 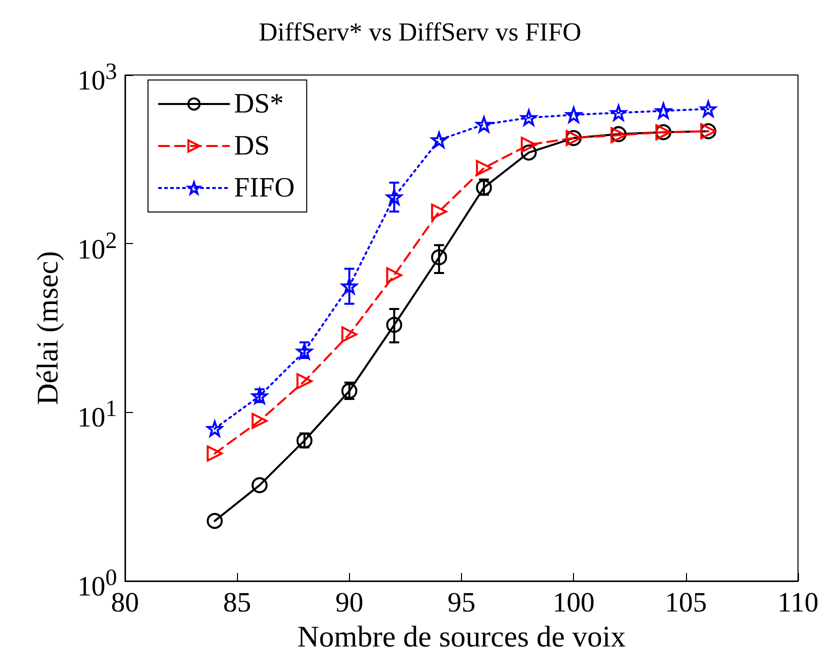 What do you see at coordinates (48, 328) in the screenshot?
I see `y-axis-title: Délai (msec)` at bounding box center [48, 328].